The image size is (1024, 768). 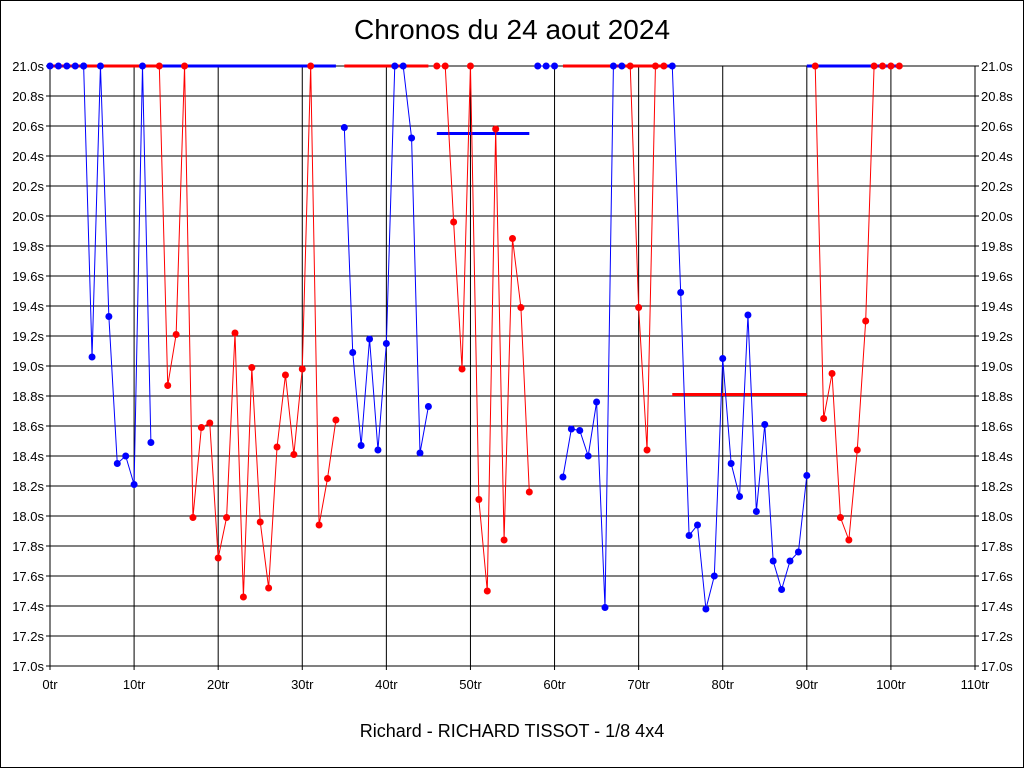 What do you see at coordinates (28, 396) in the screenshot?
I see `y-tick-label-left: 18.8s` at bounding box center [28, 396].